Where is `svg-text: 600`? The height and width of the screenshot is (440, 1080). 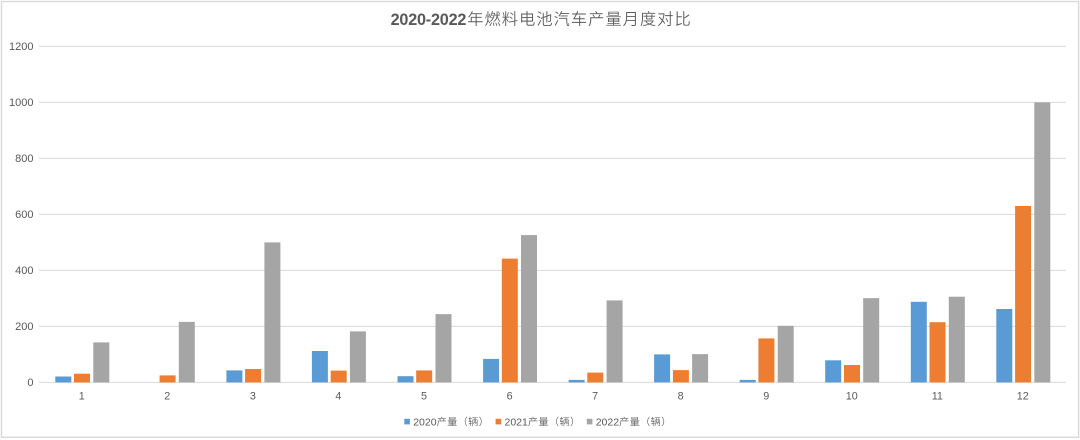 svg-text: 600 is located at coordinates (24, 215).